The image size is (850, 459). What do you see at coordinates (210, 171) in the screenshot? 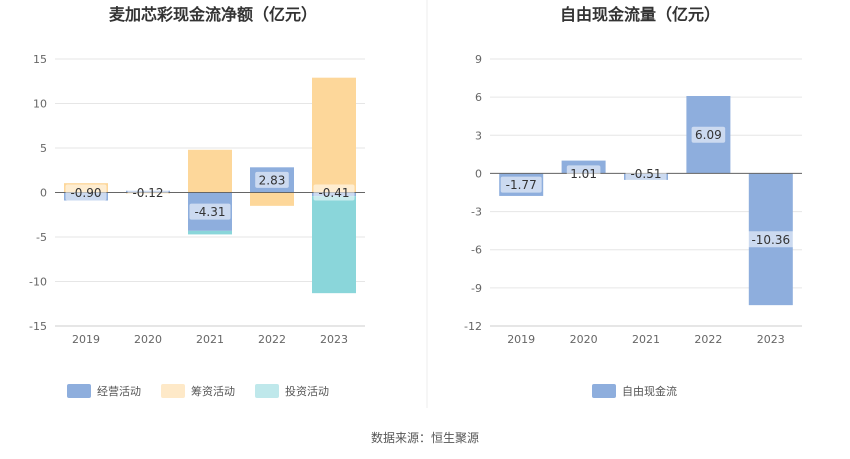
I see `bar-2021-s1` at bounding box center [210, 171].